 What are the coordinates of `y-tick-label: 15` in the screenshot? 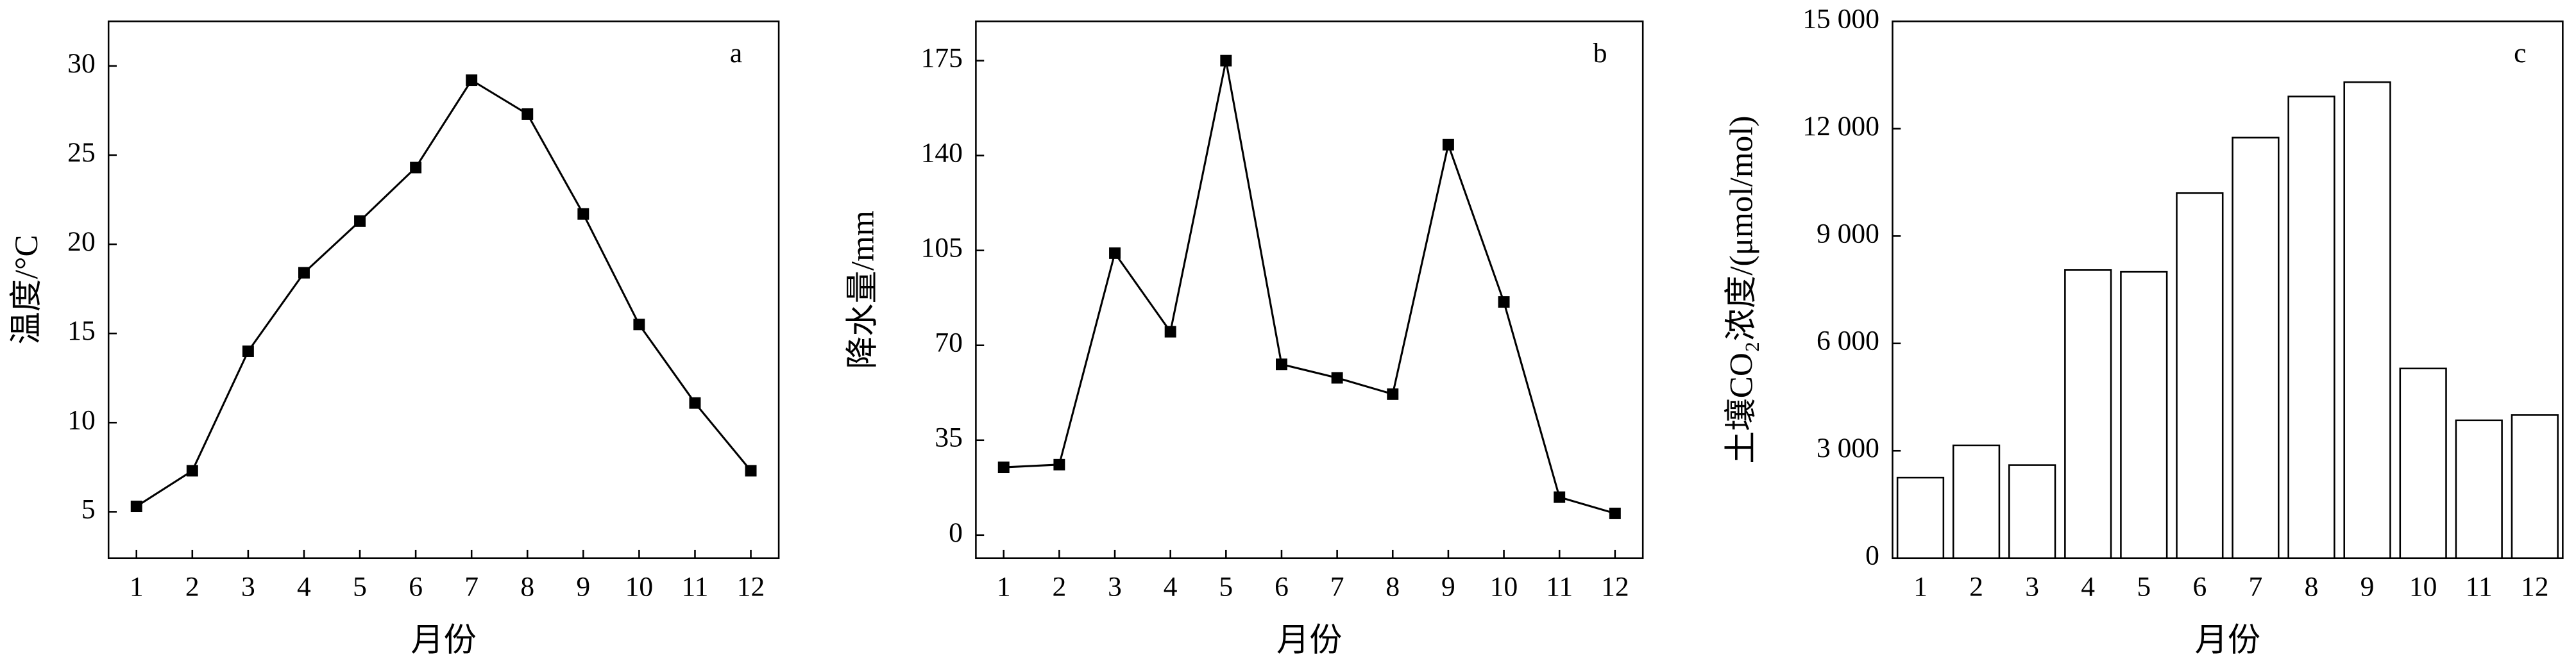 It's located at (81, 330).